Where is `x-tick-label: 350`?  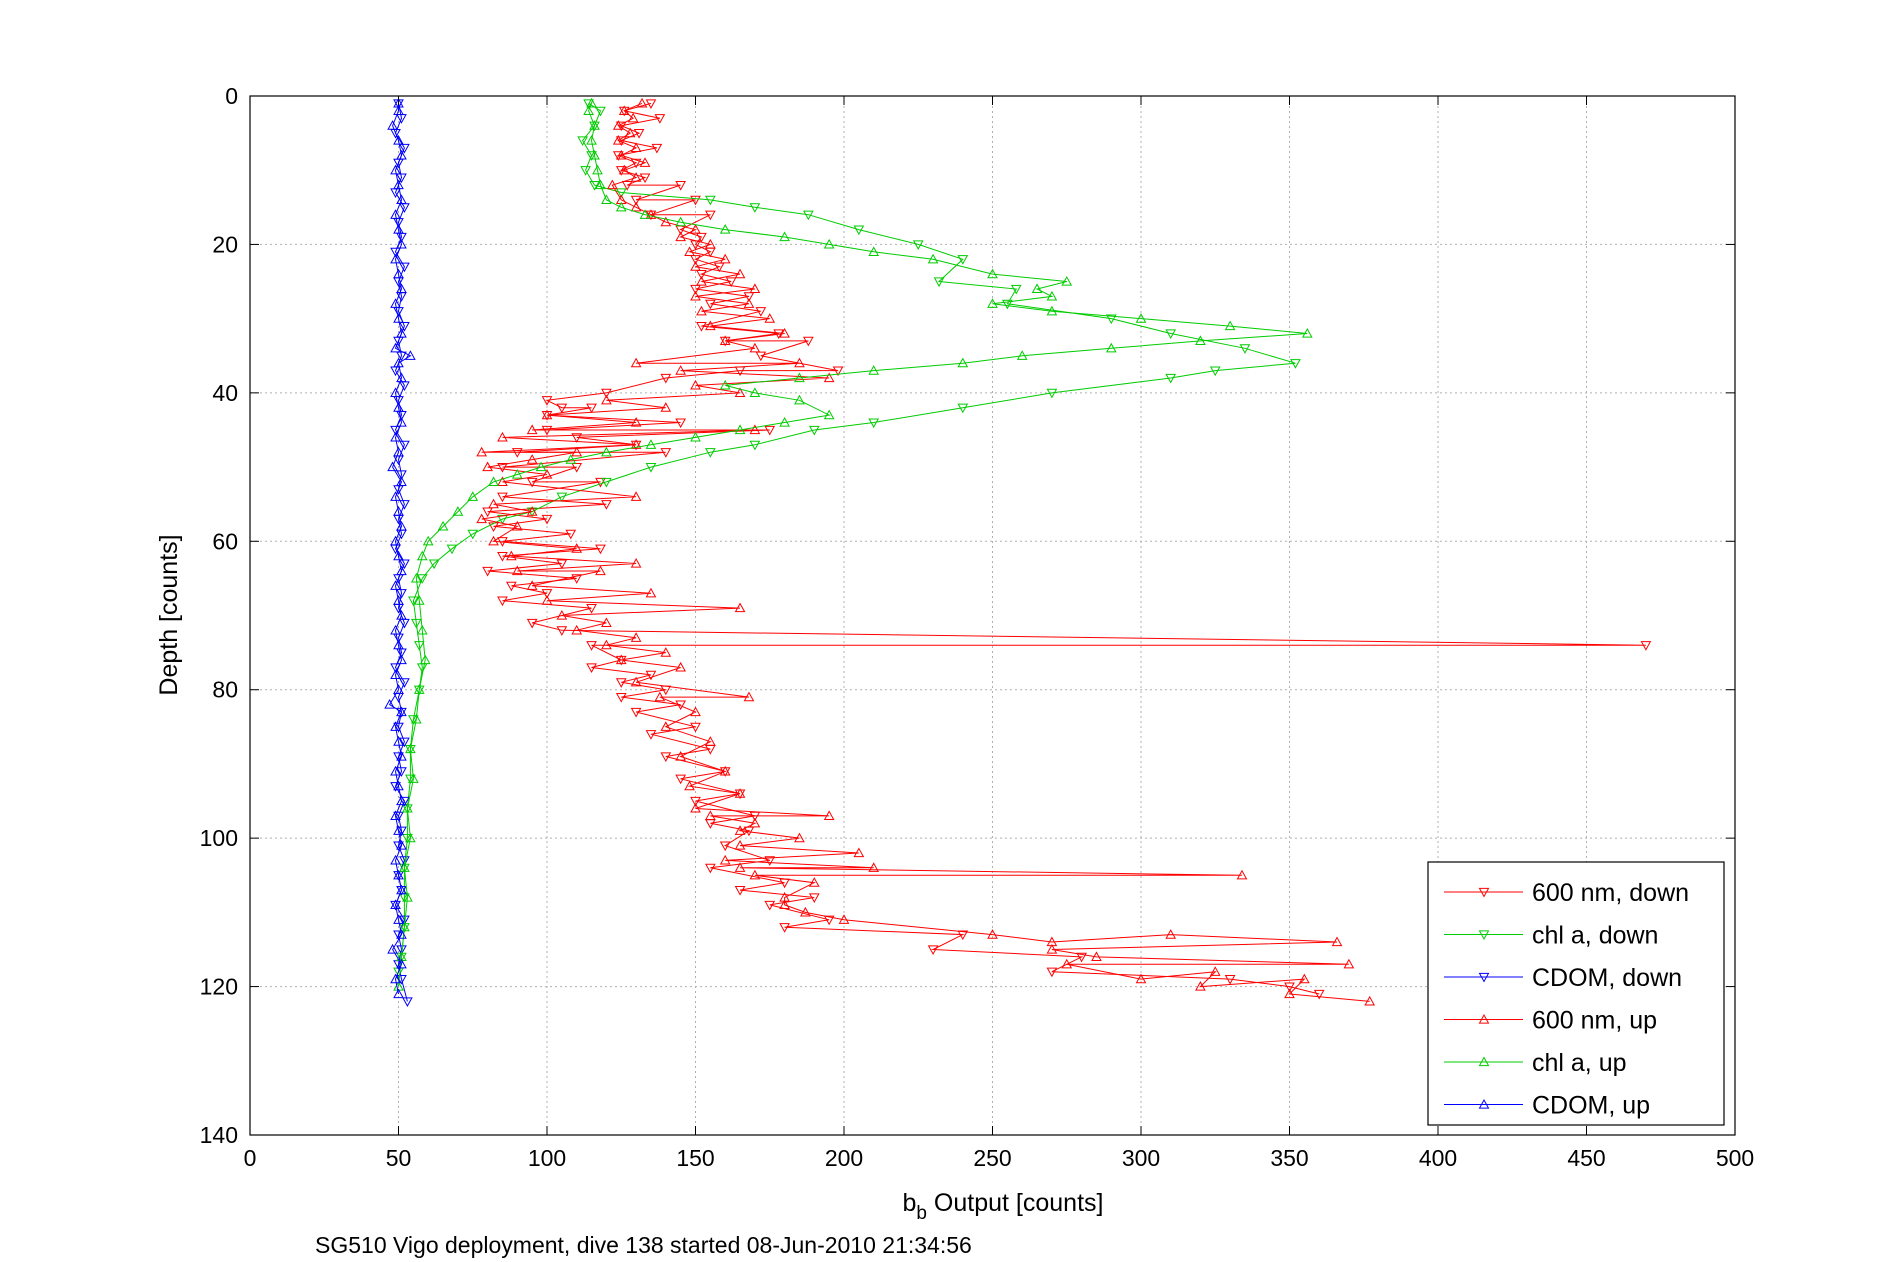
x-tick-label: 350 is located at coordinates (1289, 1158).